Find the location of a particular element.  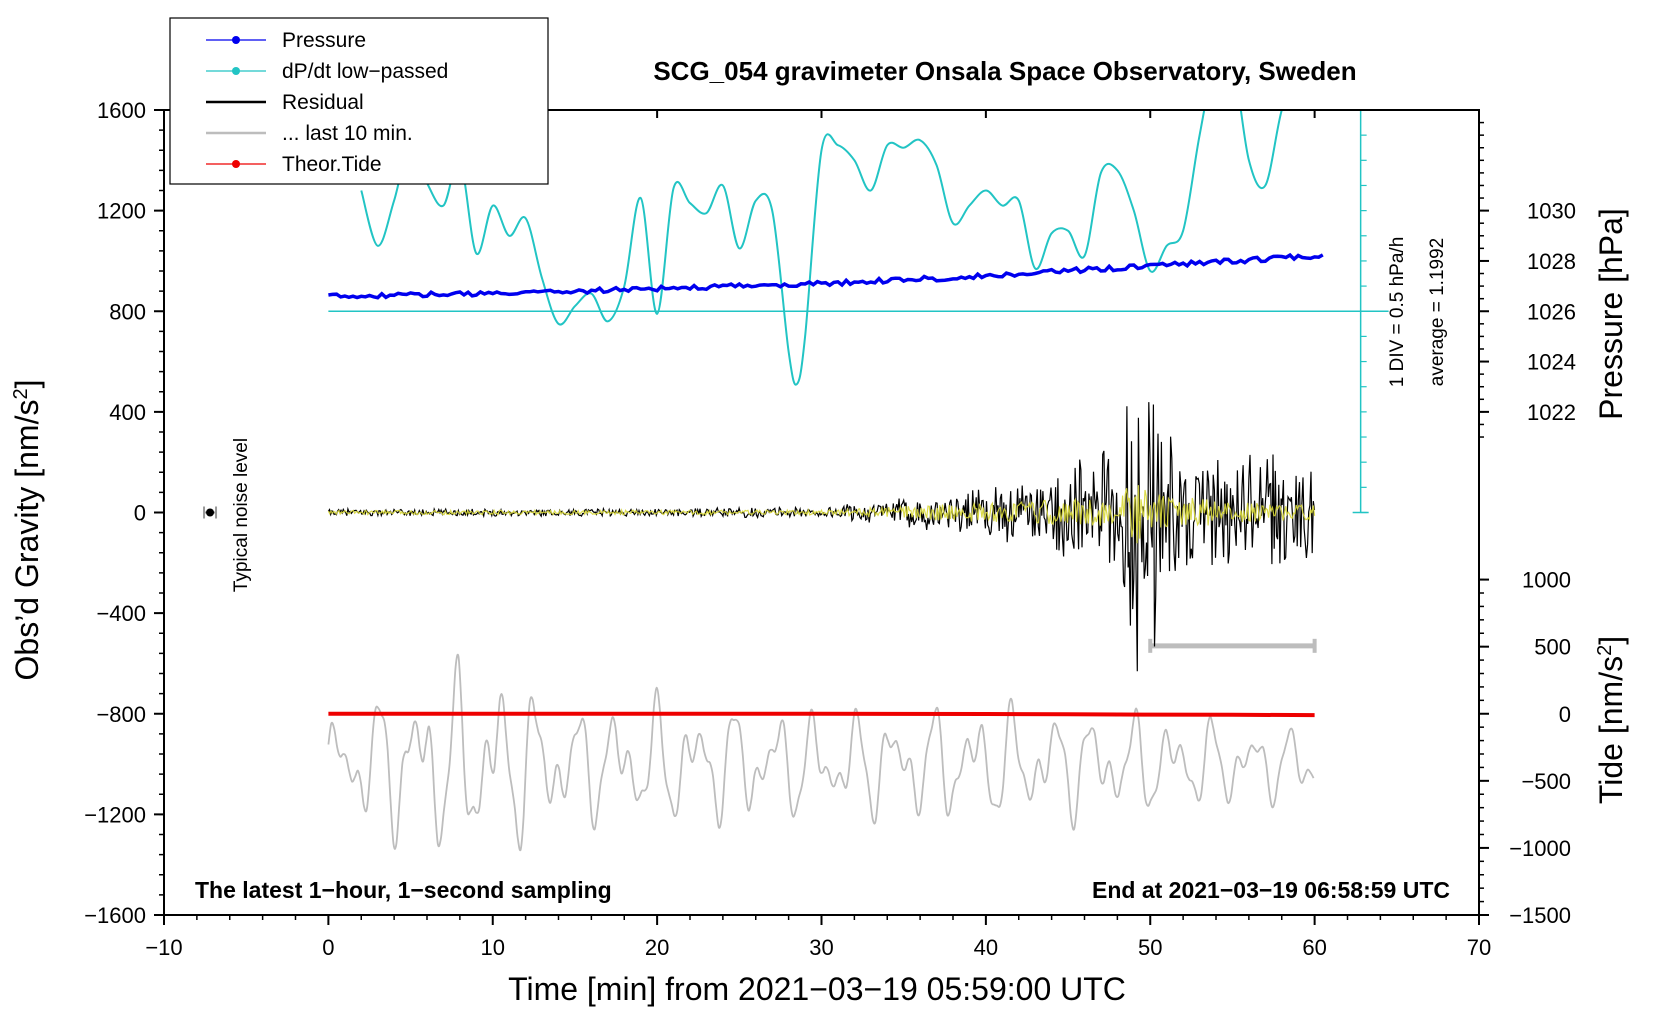

y-axis-title-left-end: ] is located at coordinates (27, 384).